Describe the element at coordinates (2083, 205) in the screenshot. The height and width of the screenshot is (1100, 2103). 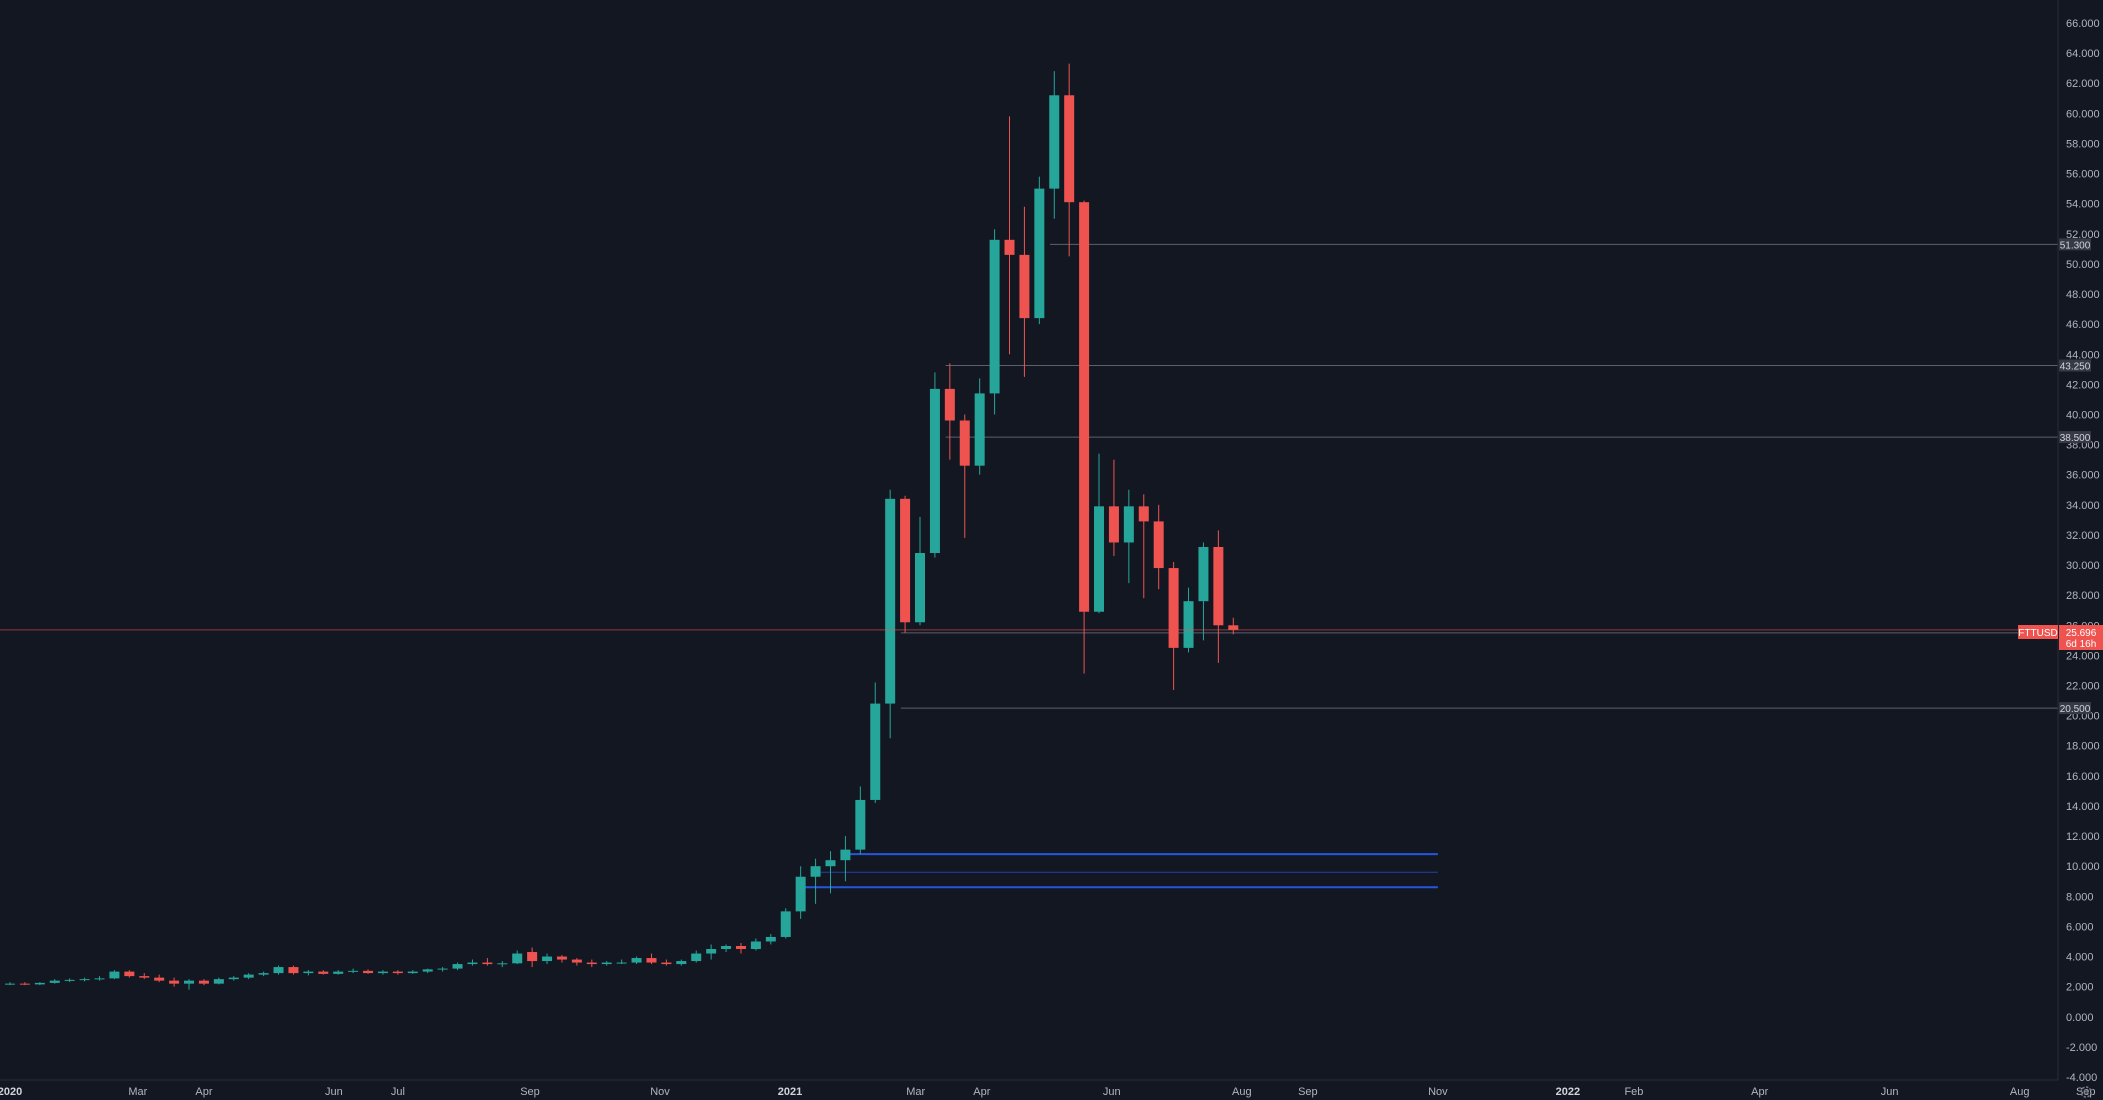
I see `price-tick-label: 54.000` at that location.